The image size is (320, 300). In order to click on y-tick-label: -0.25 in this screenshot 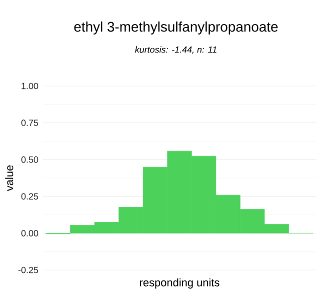, I will do `click(28, 270)`.